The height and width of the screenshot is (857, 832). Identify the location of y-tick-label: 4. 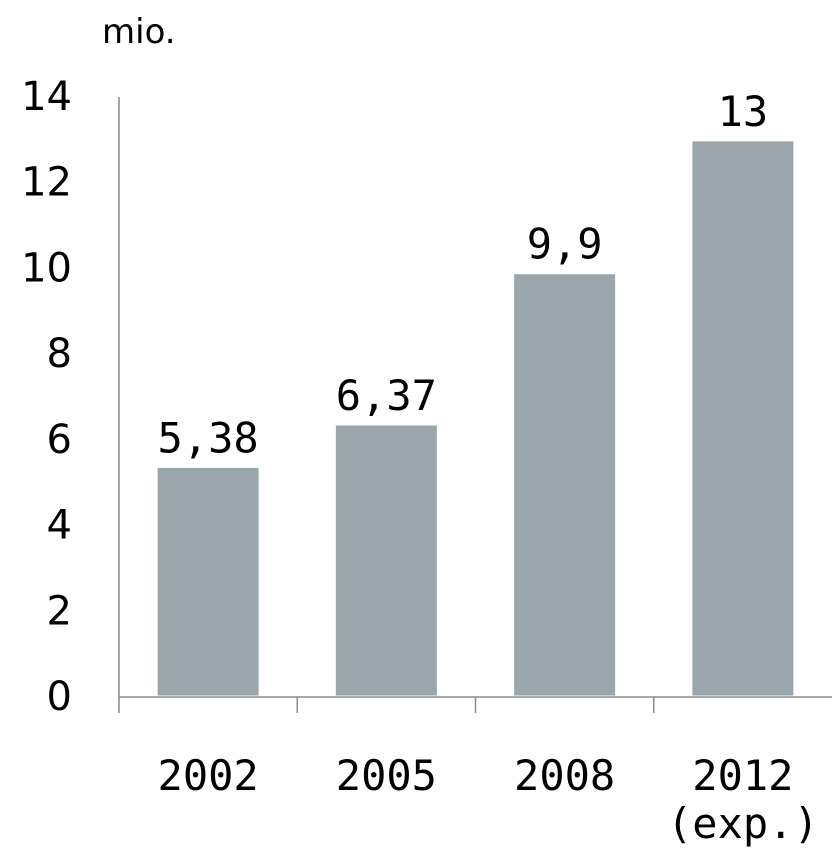
(59, 526).